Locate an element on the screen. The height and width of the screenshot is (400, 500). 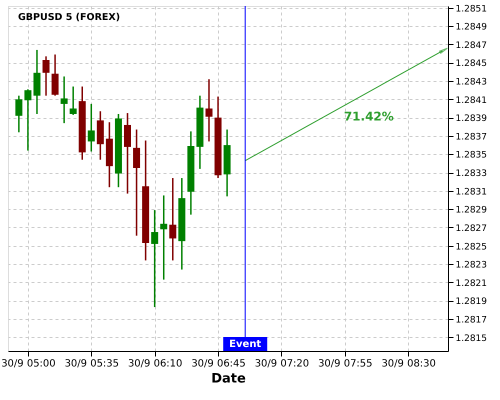
y-tick-label: 1.2819 is located at coordinates (472, 302).